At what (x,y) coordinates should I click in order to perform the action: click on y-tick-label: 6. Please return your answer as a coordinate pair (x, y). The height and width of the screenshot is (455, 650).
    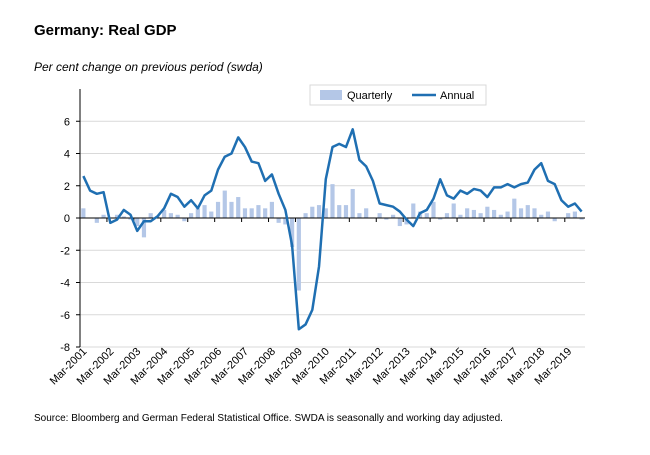
    Looking at the image, I should click on (67, 122).